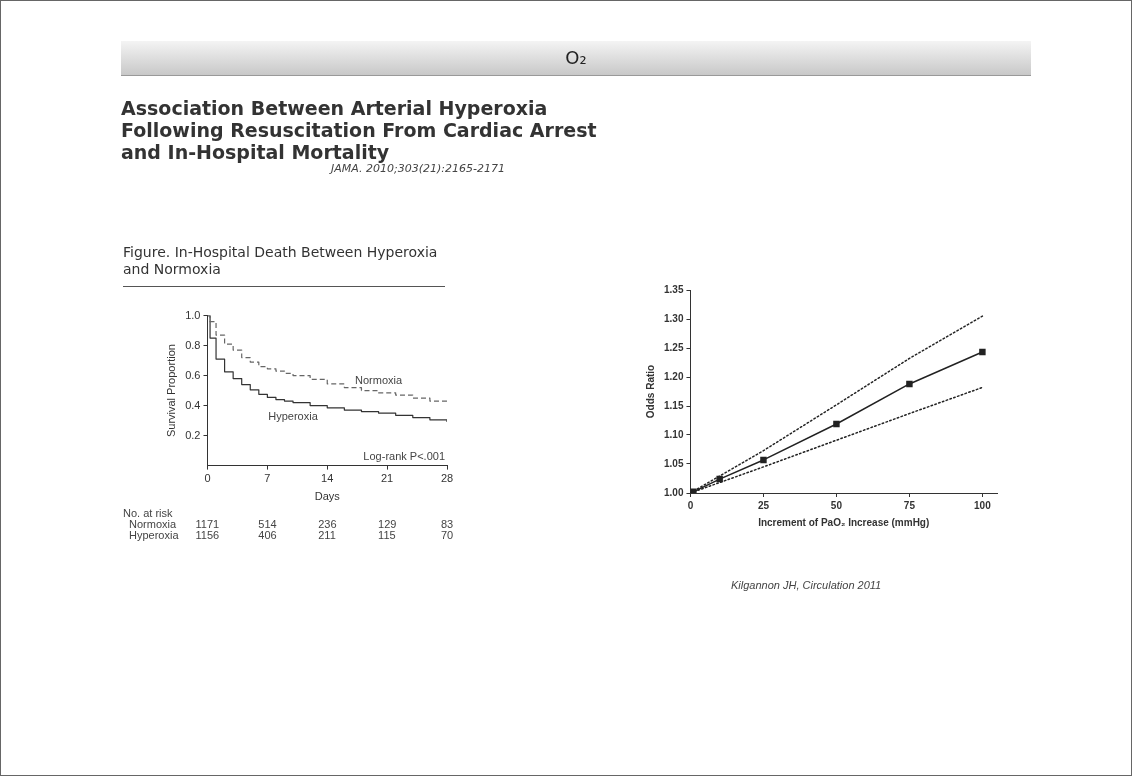 The width and height of the screenshot is (1132, 776). What do you see at coordinates (327, 496) in the screenshot?
I see `x-axis-title: Days` at bounding box center [327, 496].